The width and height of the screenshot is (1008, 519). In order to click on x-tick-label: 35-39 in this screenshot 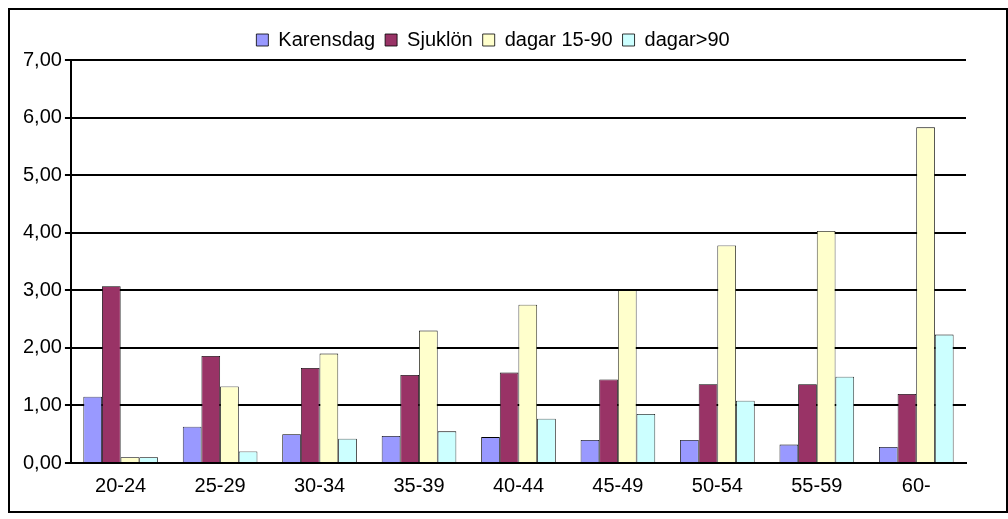, I will do `click(419, 484)`.